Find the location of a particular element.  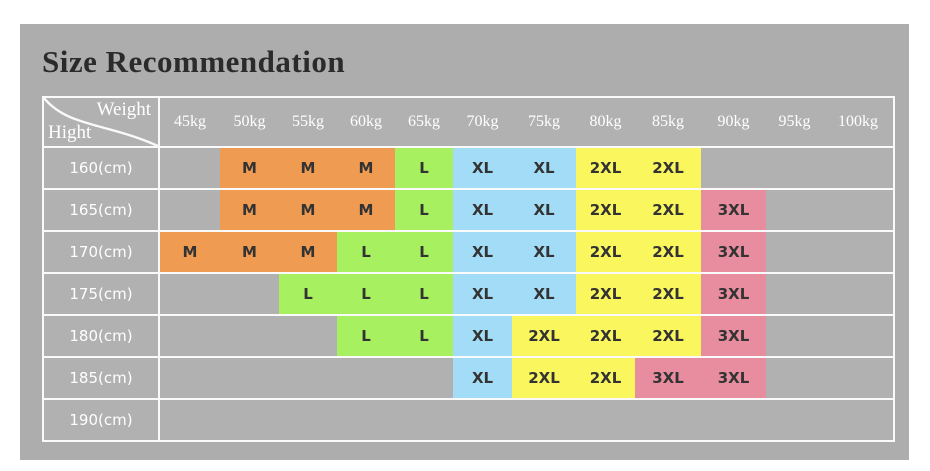

height-label-cell: 190(cm) is located at coordinates (101, 420).